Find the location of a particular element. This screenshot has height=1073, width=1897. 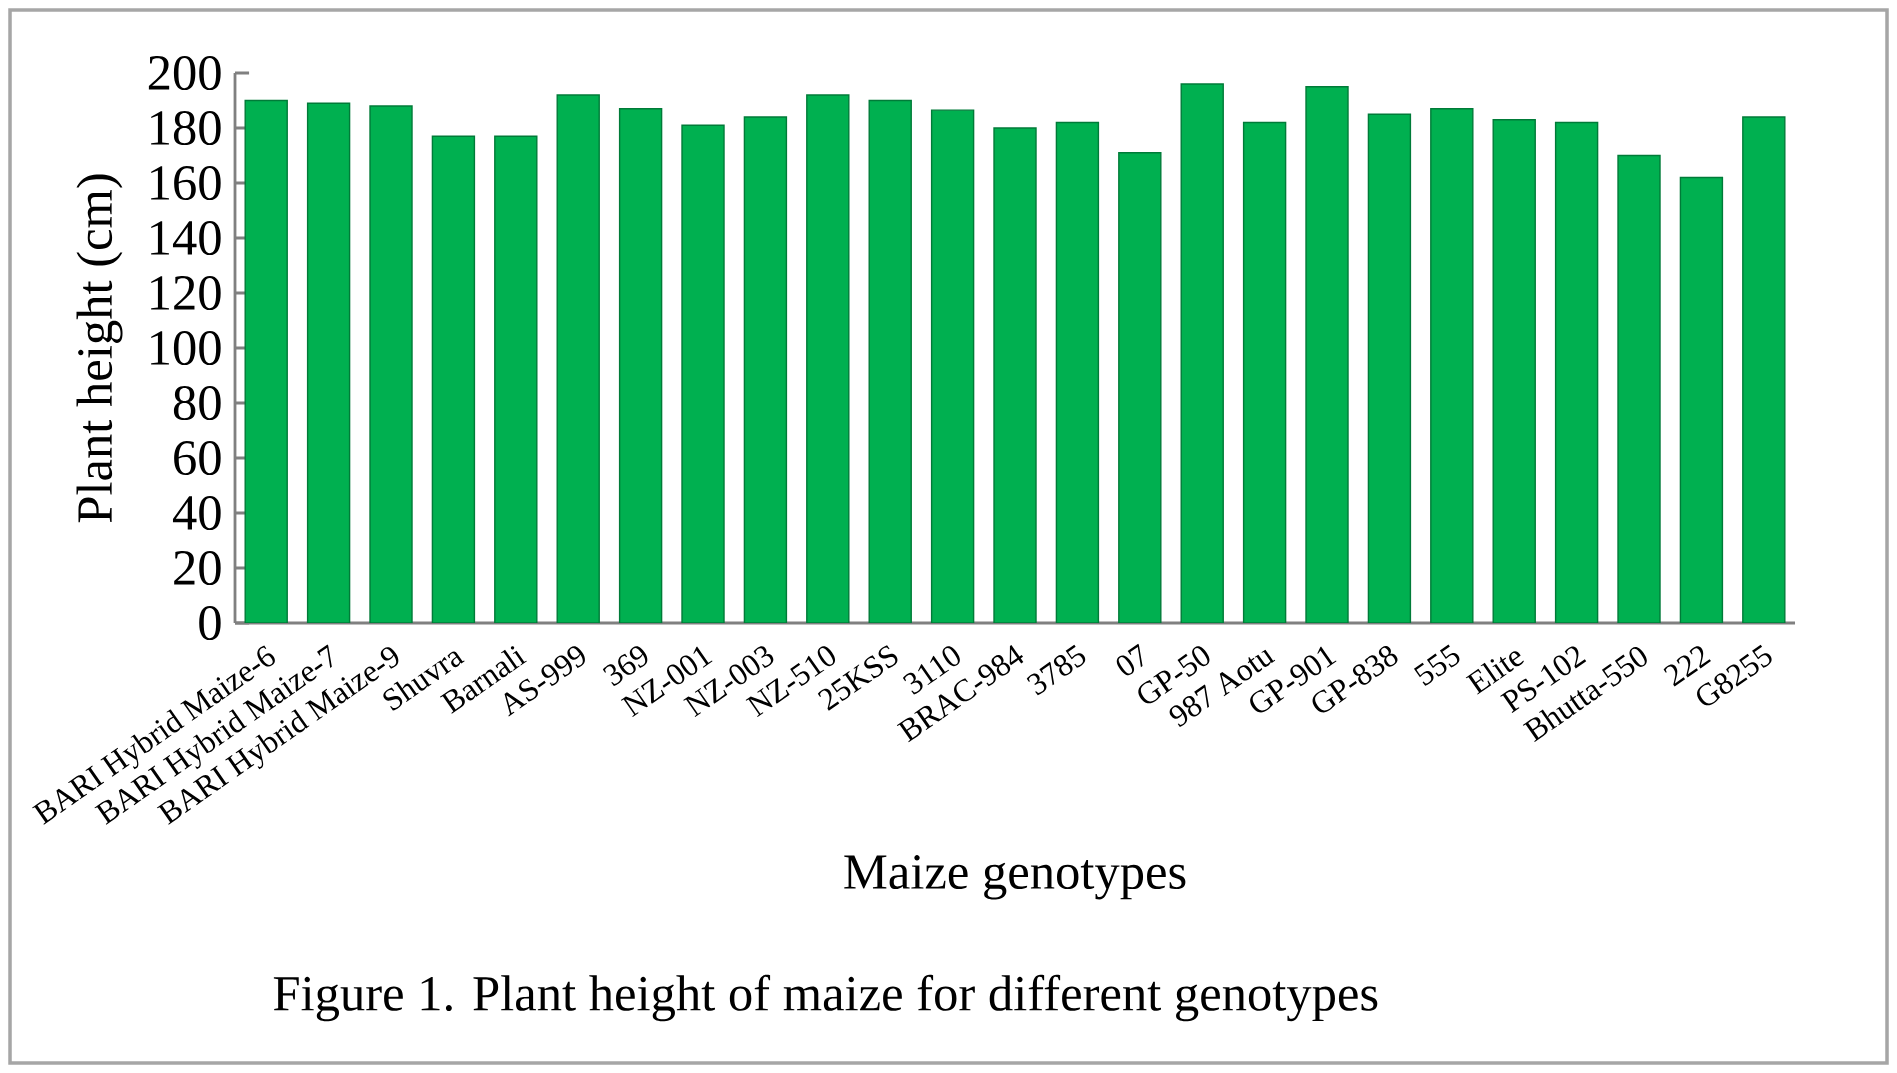

x-axis-title: Maize genotypes is located at coordinates (1015, 877).